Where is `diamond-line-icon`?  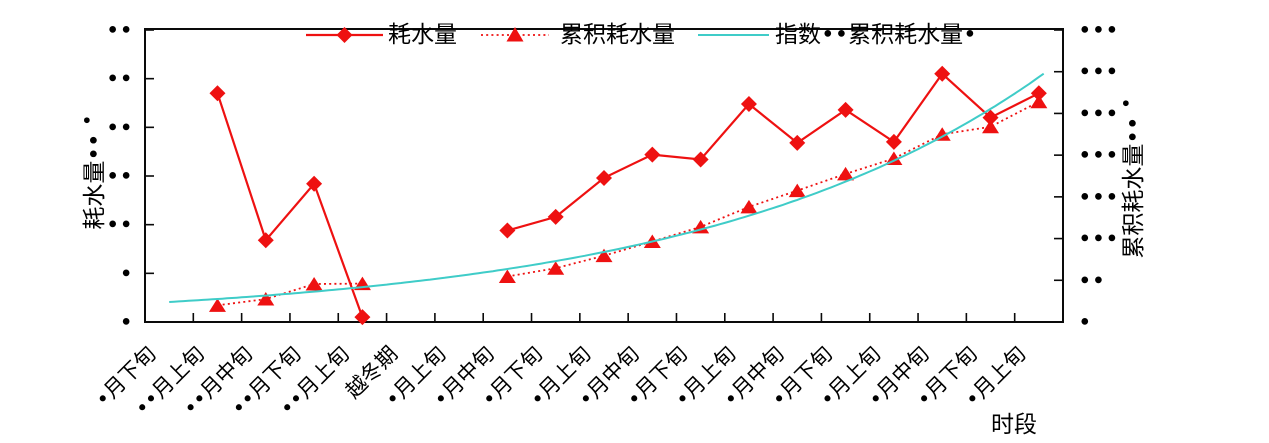 diamond-line-icon is located at coordinates (344, 35).